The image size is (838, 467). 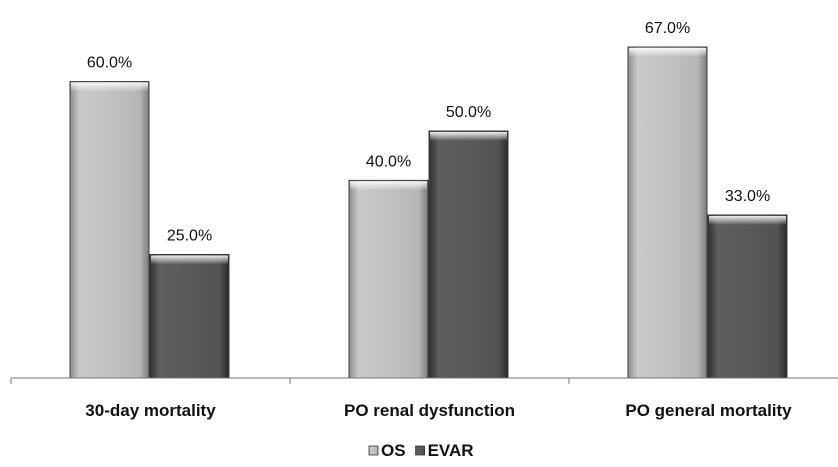 What do you see at coordinates (373, 450) in the screenshot?
I see `legend-swatch-os` at bounding box center [373, 450].